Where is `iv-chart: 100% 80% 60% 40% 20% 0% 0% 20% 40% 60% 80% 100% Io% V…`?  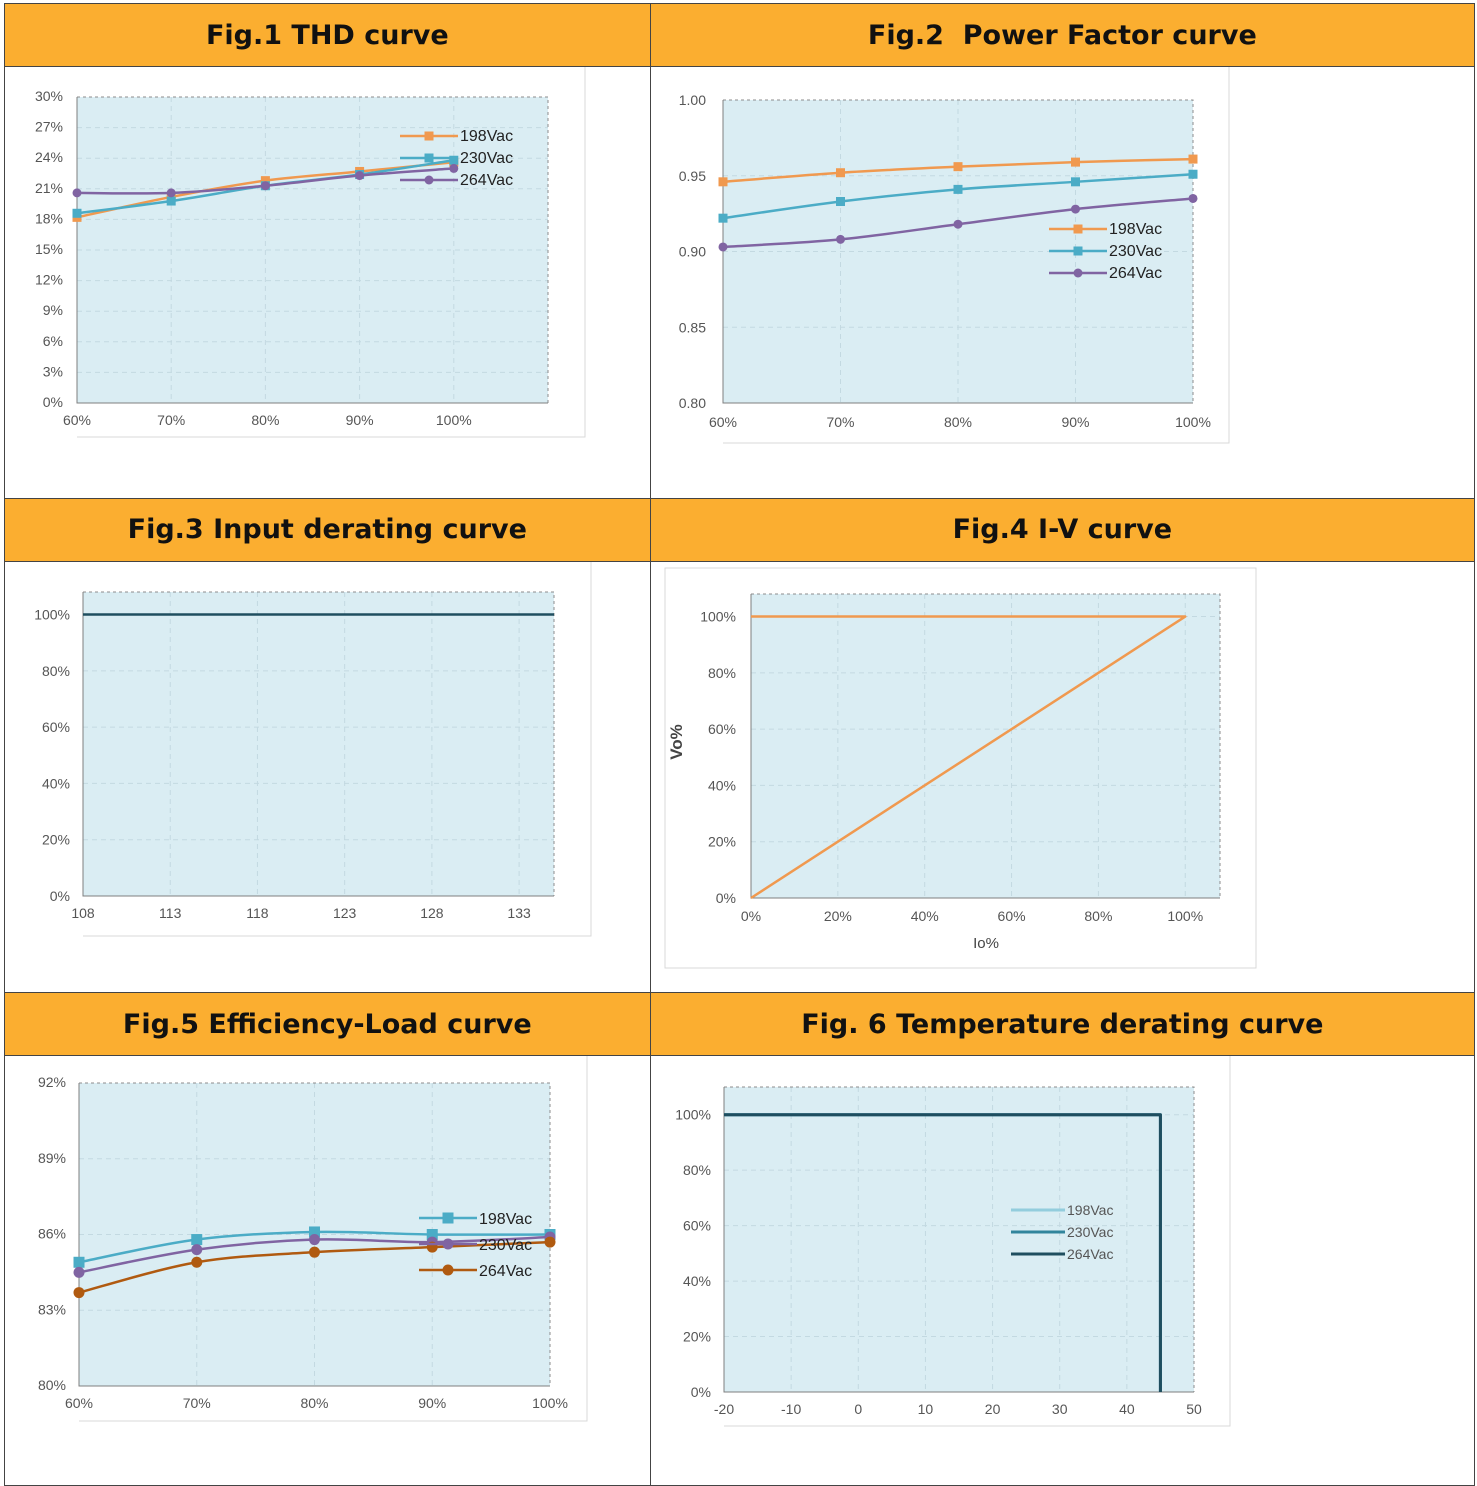 iv-chart: 100% 80% 60% 40% 20% 0% 0% 20% 40% 60% 80% 100% Io% V… is located at coordinates (960, 768).